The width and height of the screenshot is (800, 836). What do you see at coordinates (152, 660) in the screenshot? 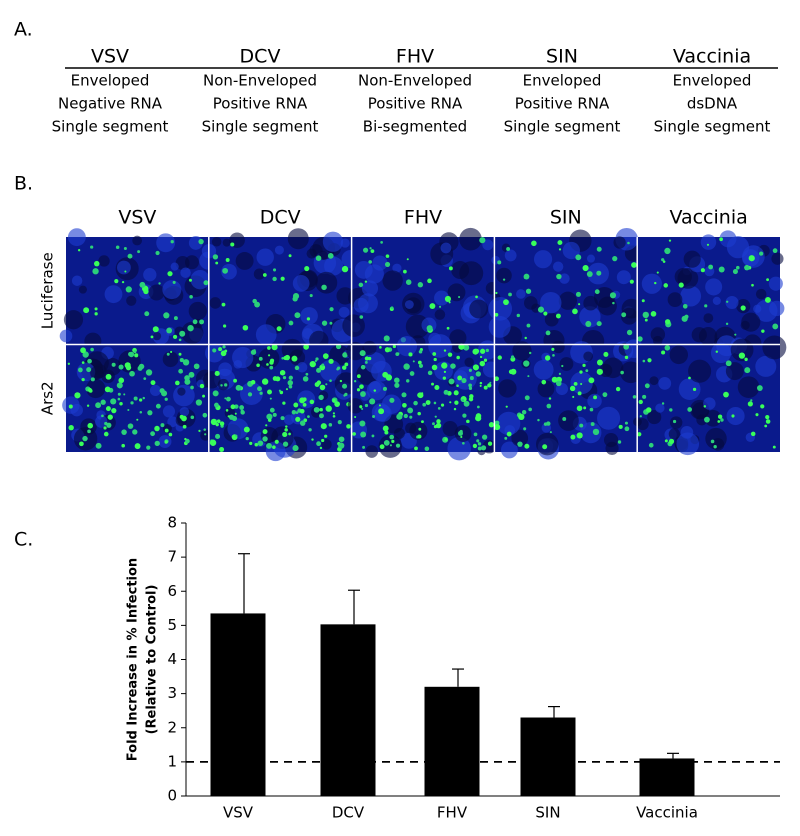
I see `y-axis-label: (Relative to Control)` at bounding box center [152, 660].